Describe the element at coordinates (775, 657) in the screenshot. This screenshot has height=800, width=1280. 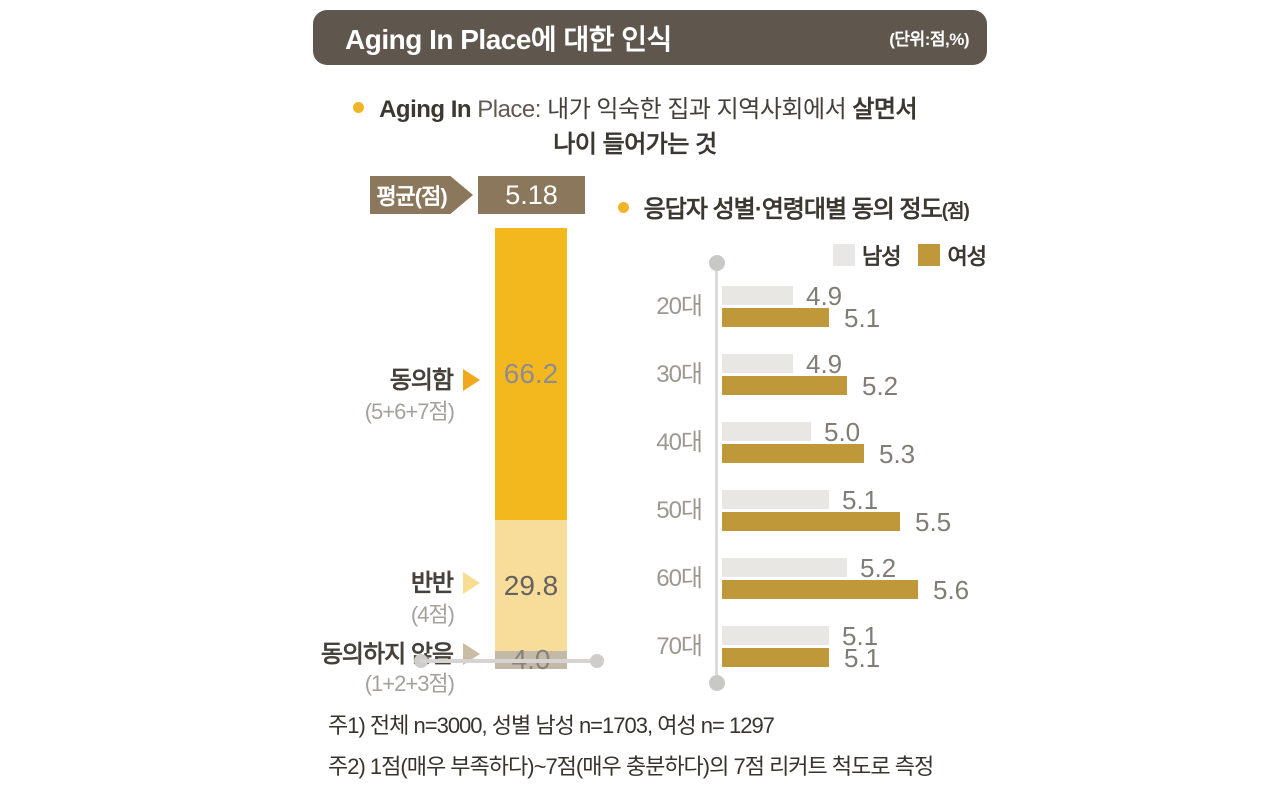
I see `bar-female-70대` at that location.